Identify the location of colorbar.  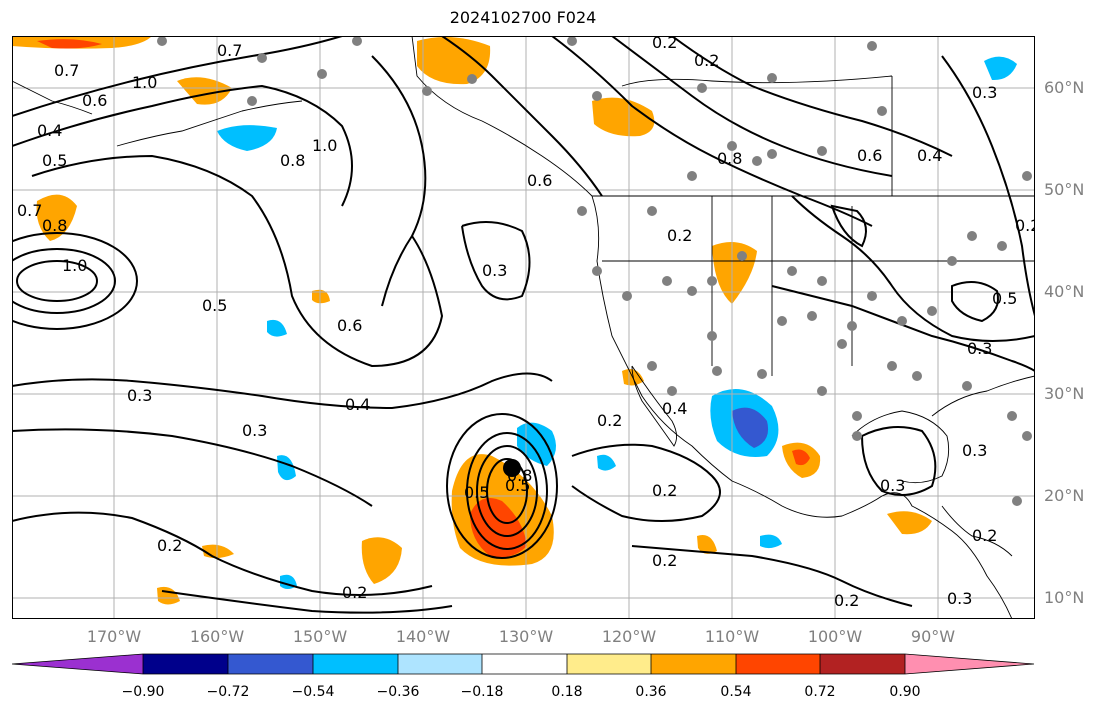
(523, 664).